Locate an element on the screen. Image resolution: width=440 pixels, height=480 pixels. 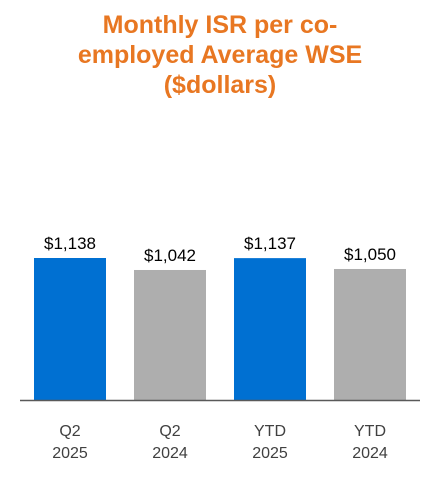
x-tick-label-2-line-2: 2024 is located at coordinates (170, 453).